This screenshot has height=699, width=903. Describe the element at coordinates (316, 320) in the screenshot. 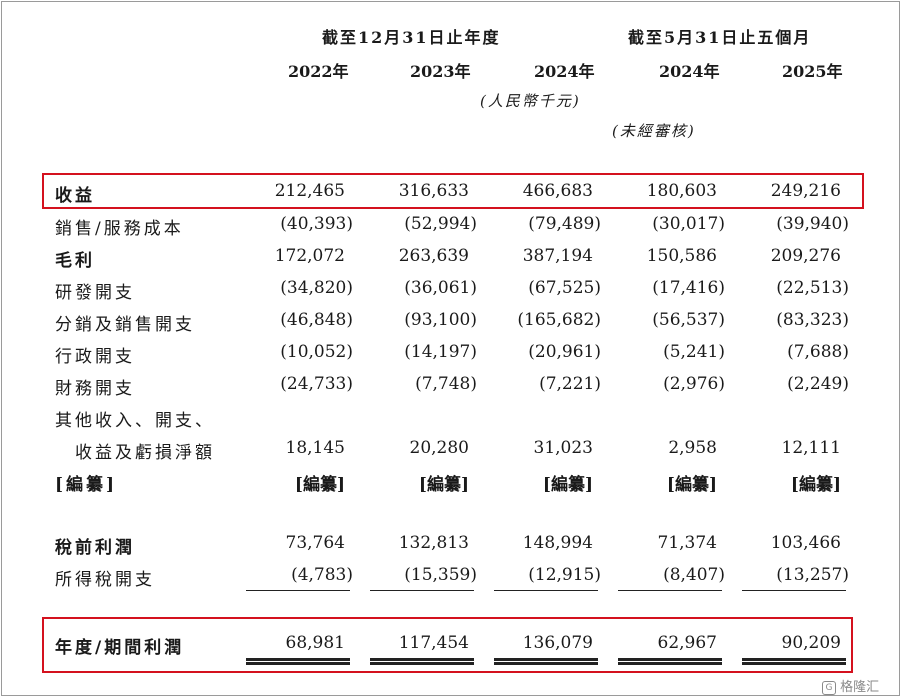

I see `cell: (46,848)` at that location.